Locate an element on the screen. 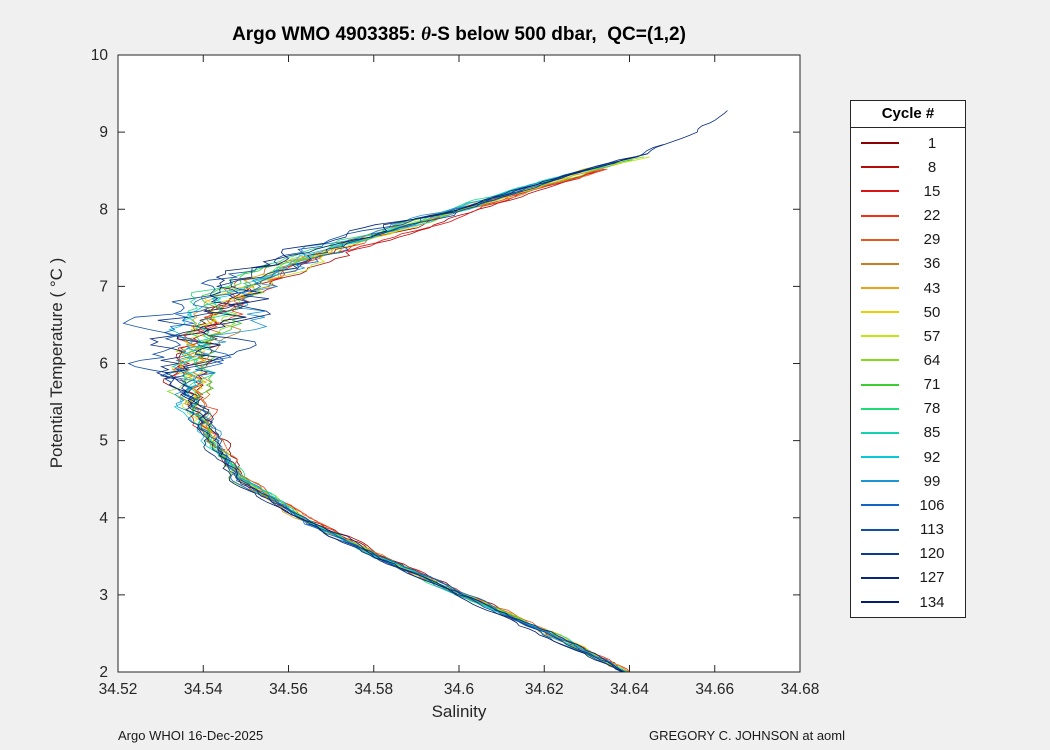  y-tick-label: 10 is located at coordinates (100, 55).